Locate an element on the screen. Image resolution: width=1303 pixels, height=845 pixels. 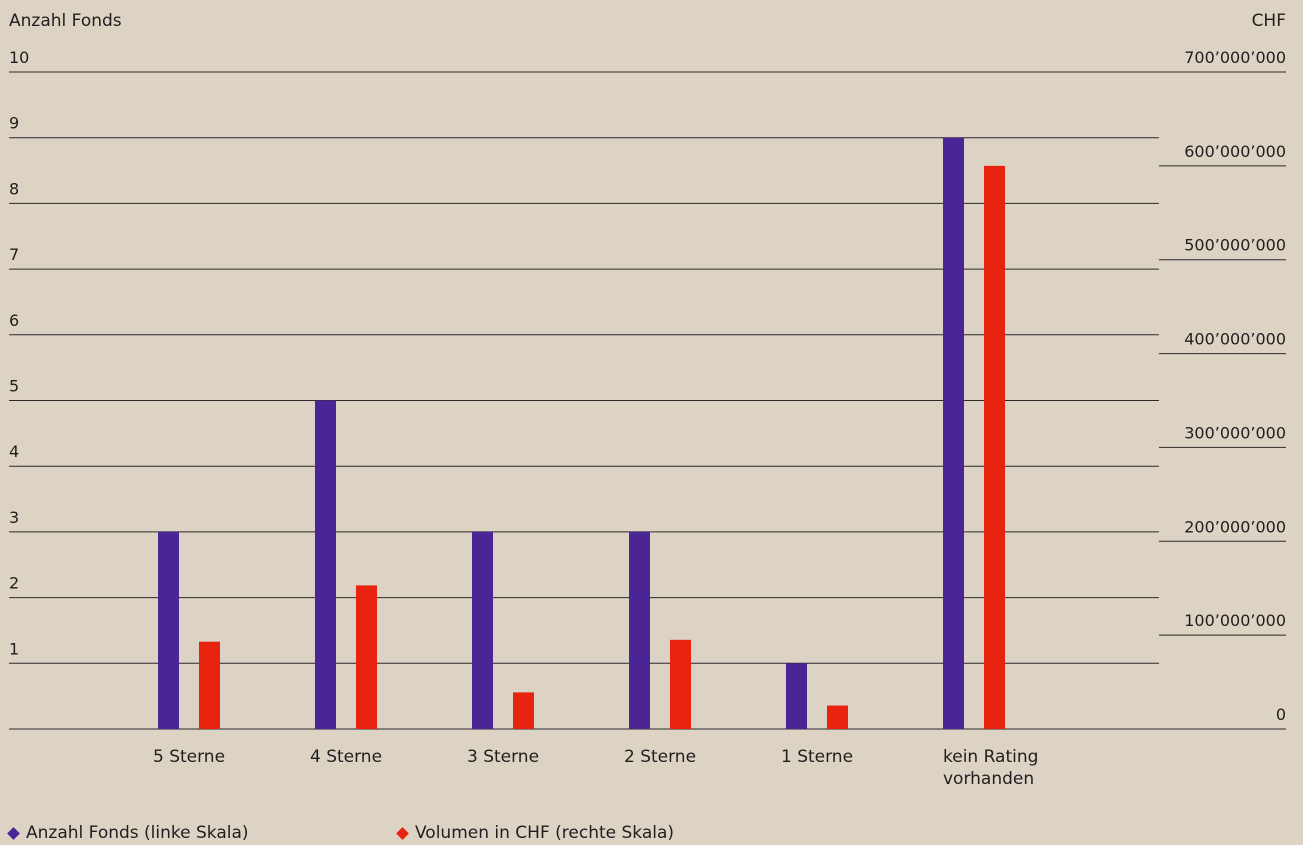
left-tick-label: 4 is located at coordinates (14, 451).